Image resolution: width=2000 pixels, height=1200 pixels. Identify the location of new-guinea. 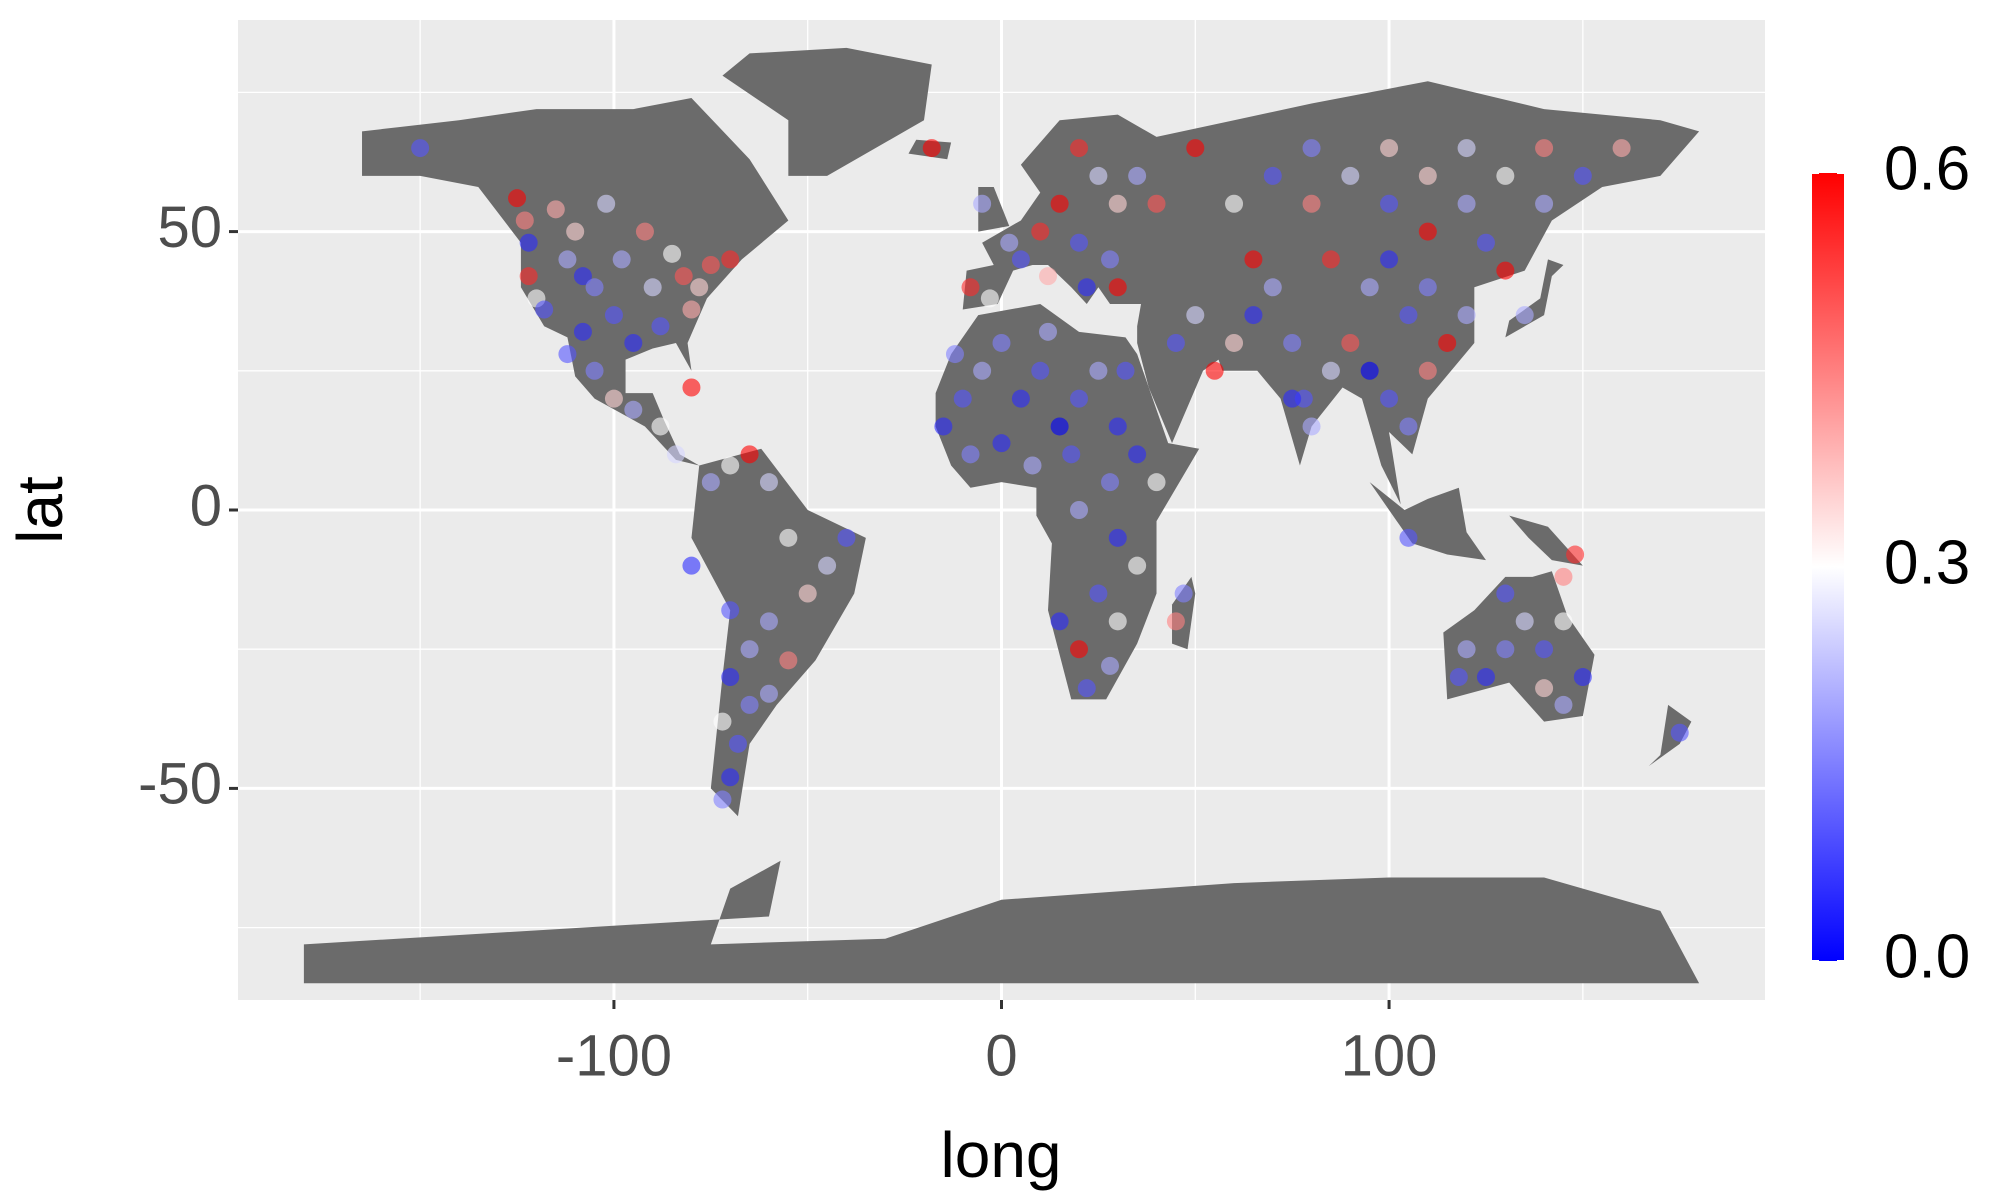
(1546, 540).